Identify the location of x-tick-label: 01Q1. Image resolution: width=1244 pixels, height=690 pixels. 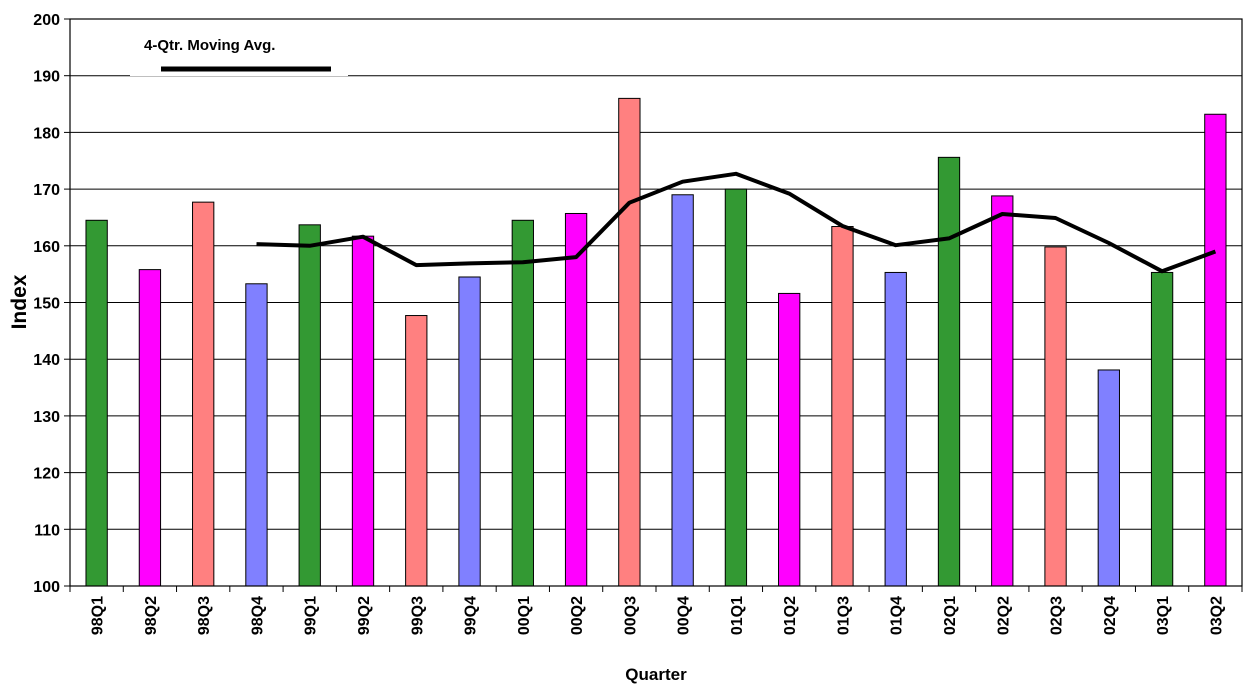
(737, 615).